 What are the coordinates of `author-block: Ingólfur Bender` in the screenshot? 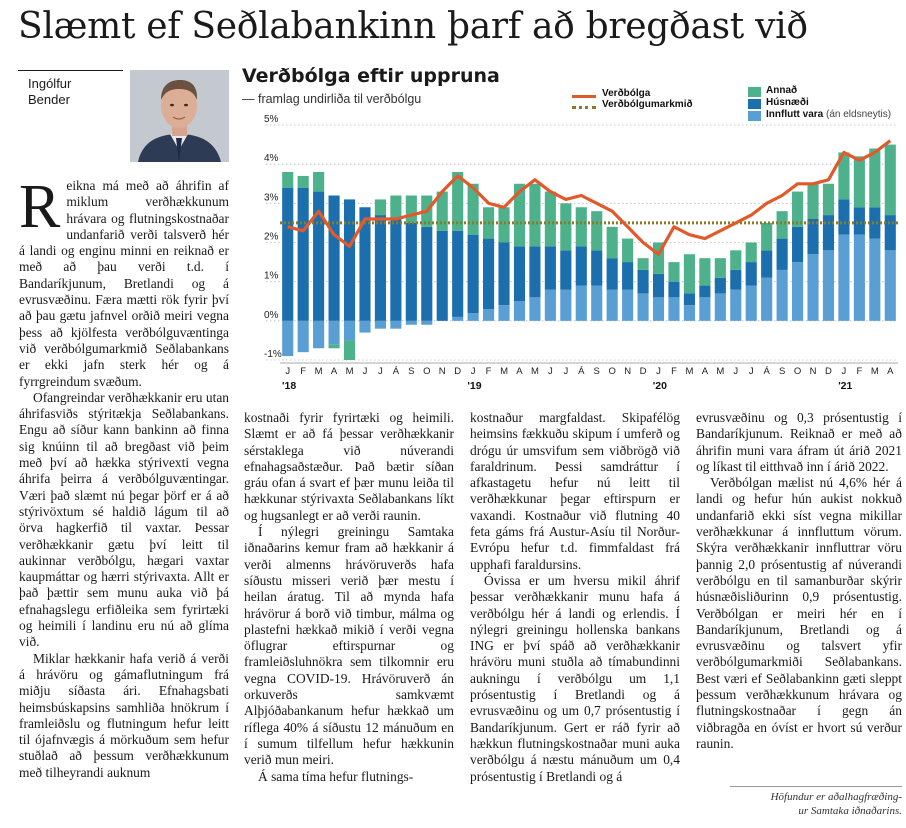 It's located at (123, 120).